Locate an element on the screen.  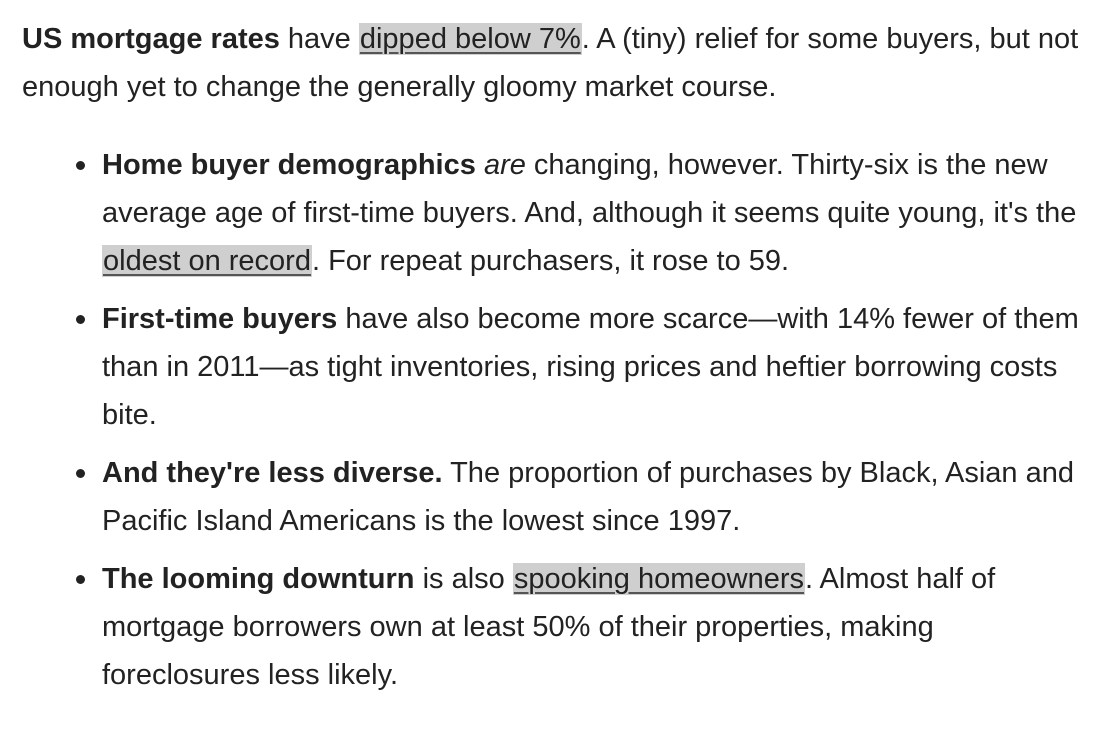
intro-lead: US mortgage rates is located at coordinates (151, 39).